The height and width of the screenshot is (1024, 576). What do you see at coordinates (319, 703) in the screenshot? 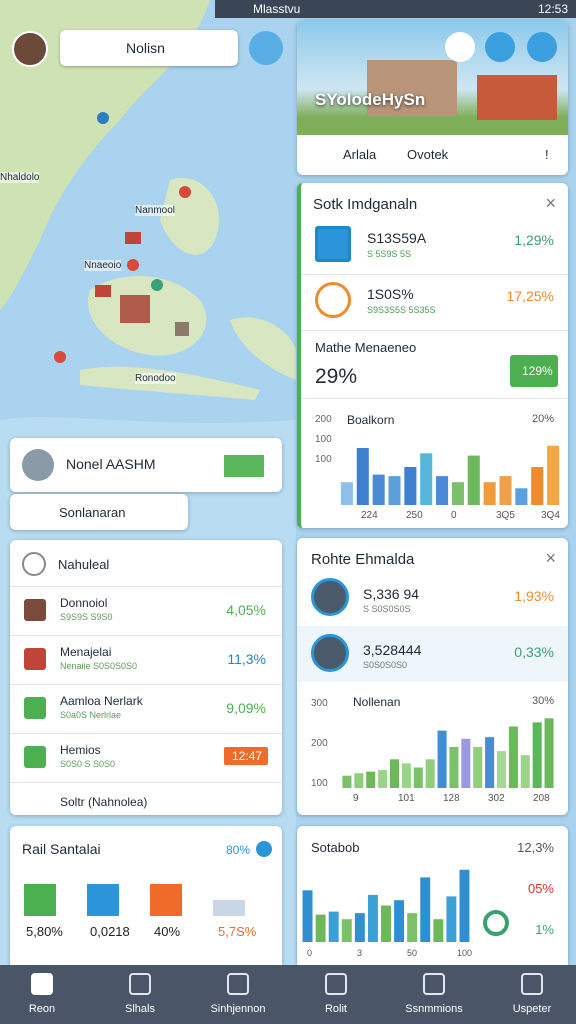
I see `y-axis-label: 300` at bounding box center [319, 703].